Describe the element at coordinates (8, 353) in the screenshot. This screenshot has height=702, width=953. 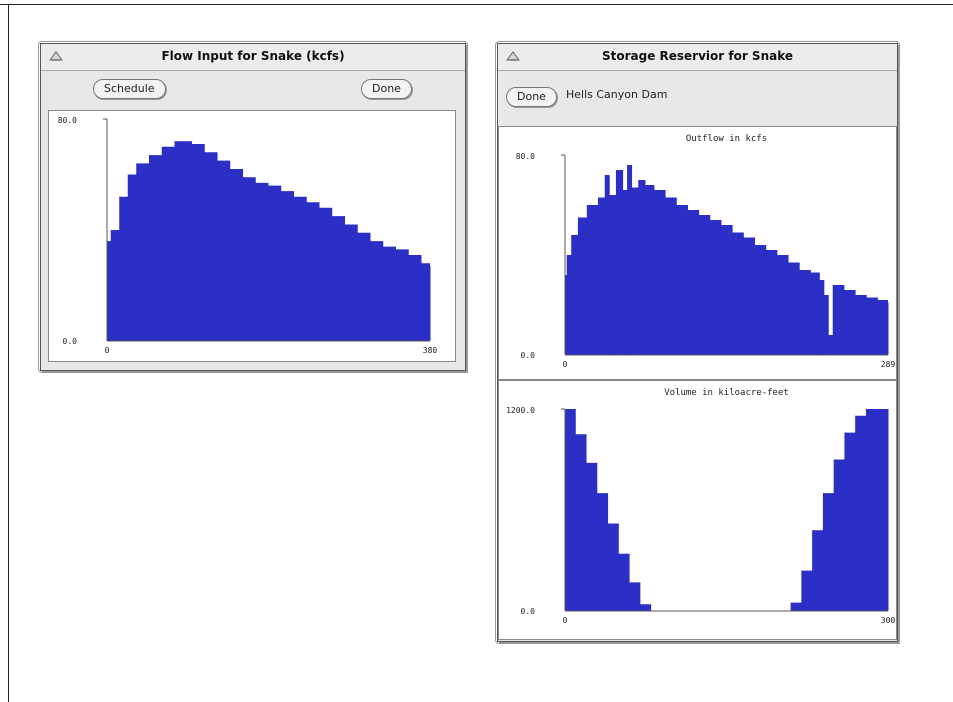
I see `screen-frame-left` at that location.